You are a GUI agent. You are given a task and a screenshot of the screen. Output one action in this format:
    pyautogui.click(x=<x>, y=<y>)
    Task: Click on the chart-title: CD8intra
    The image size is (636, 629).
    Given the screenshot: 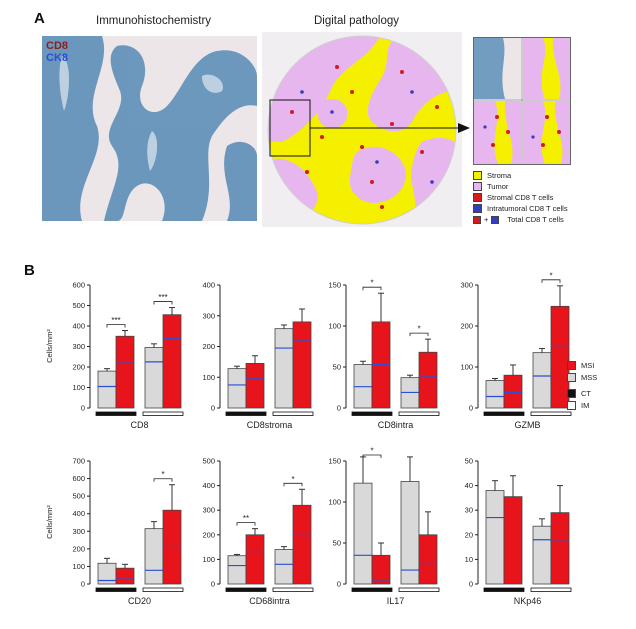 What is the action you would take?
    pyautogui.click(x=396, y=425)
    